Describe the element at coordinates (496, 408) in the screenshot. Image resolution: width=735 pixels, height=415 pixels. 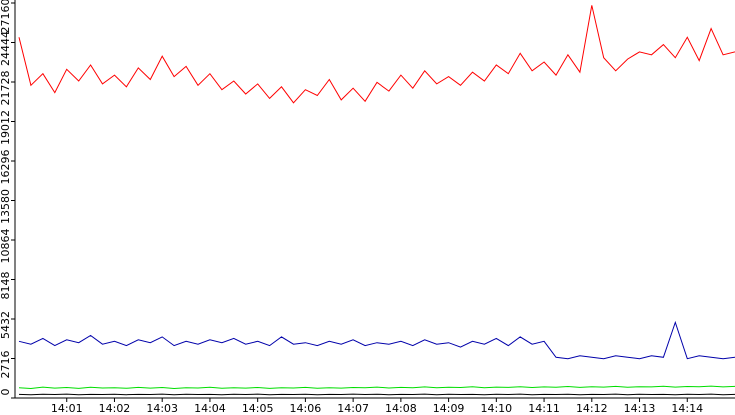
I see `x-tick-label: 14:10` at that location.